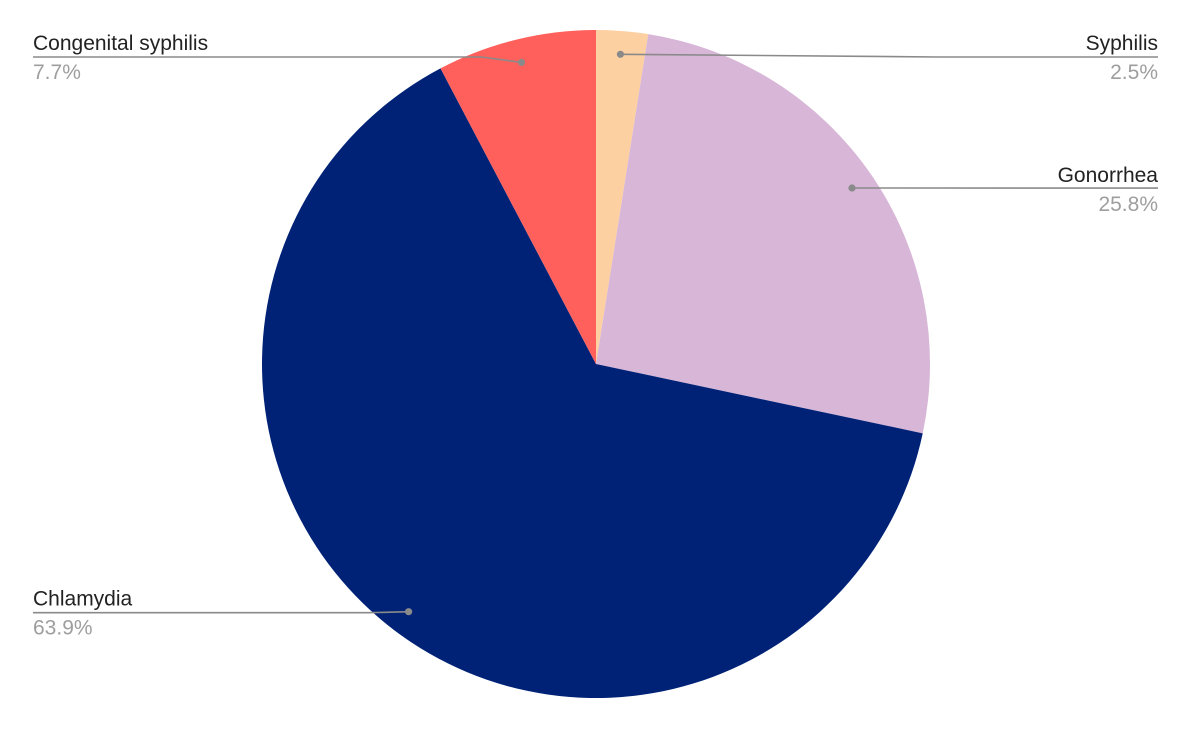 The image size is (1192, 738). What do you see at coordinates (221, 612) in the screenshot?
I see `leader-line-chlamydia` at bounding box center [221, 612].